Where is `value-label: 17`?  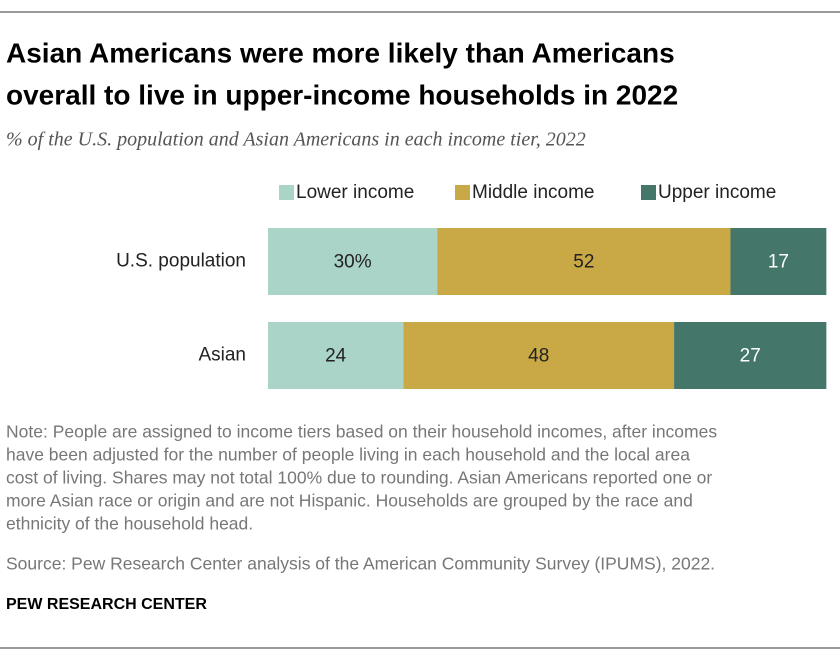
value-label: 17 is located at coordinates (778, 262).